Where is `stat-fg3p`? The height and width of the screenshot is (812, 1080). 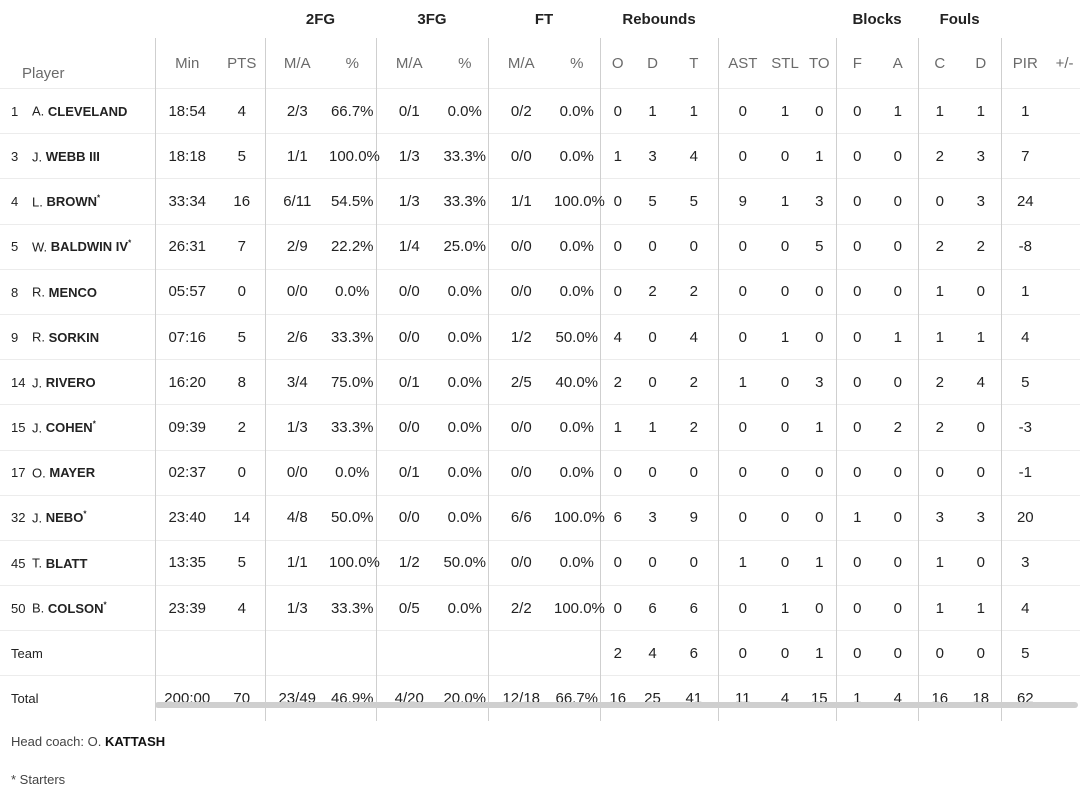 stat-fg3p is located at coordinates (465, 653).